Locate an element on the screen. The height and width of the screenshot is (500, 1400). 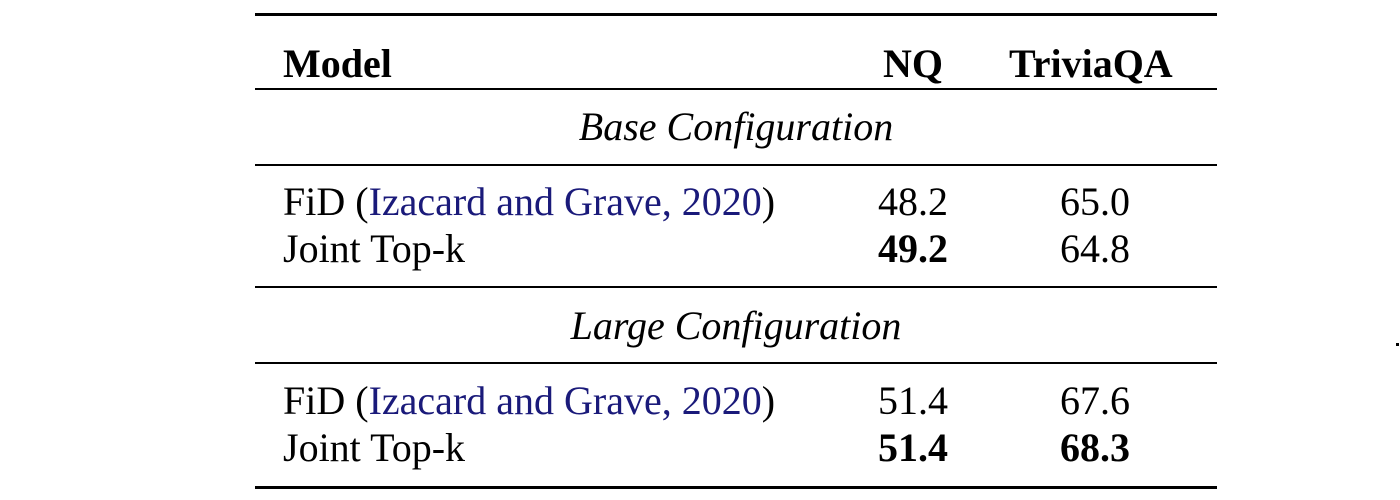
cell-triviaqa-fid-large: 67.6 is located at coordinates (1095, 400).